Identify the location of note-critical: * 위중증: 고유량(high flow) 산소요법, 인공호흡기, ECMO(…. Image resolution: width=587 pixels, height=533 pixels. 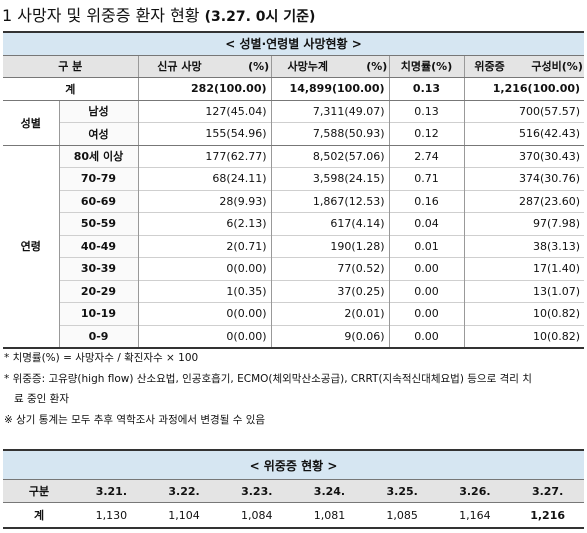
(268, 379).